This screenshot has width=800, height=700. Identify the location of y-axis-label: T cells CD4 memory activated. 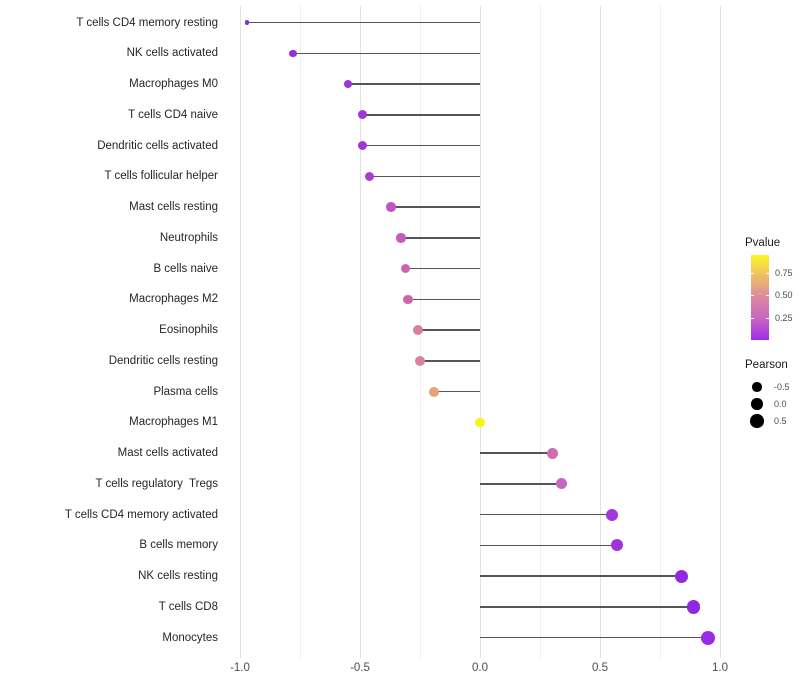
(141, 514).